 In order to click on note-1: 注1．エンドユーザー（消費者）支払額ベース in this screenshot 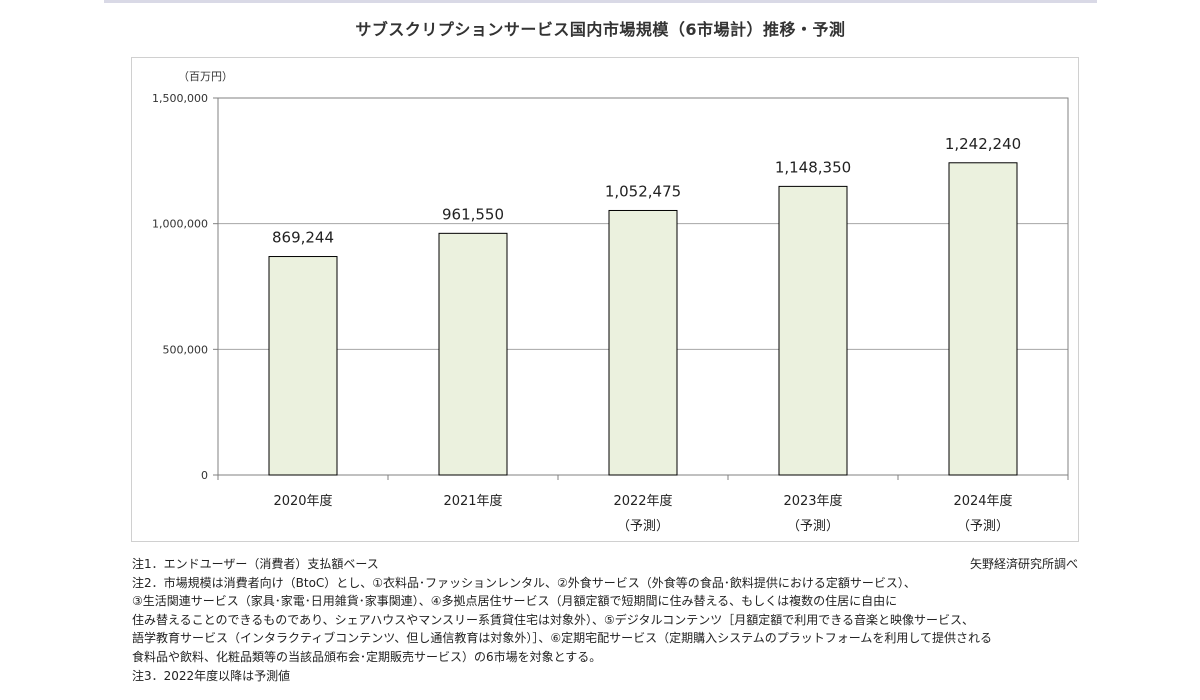, I will do `click(255, 564)`.